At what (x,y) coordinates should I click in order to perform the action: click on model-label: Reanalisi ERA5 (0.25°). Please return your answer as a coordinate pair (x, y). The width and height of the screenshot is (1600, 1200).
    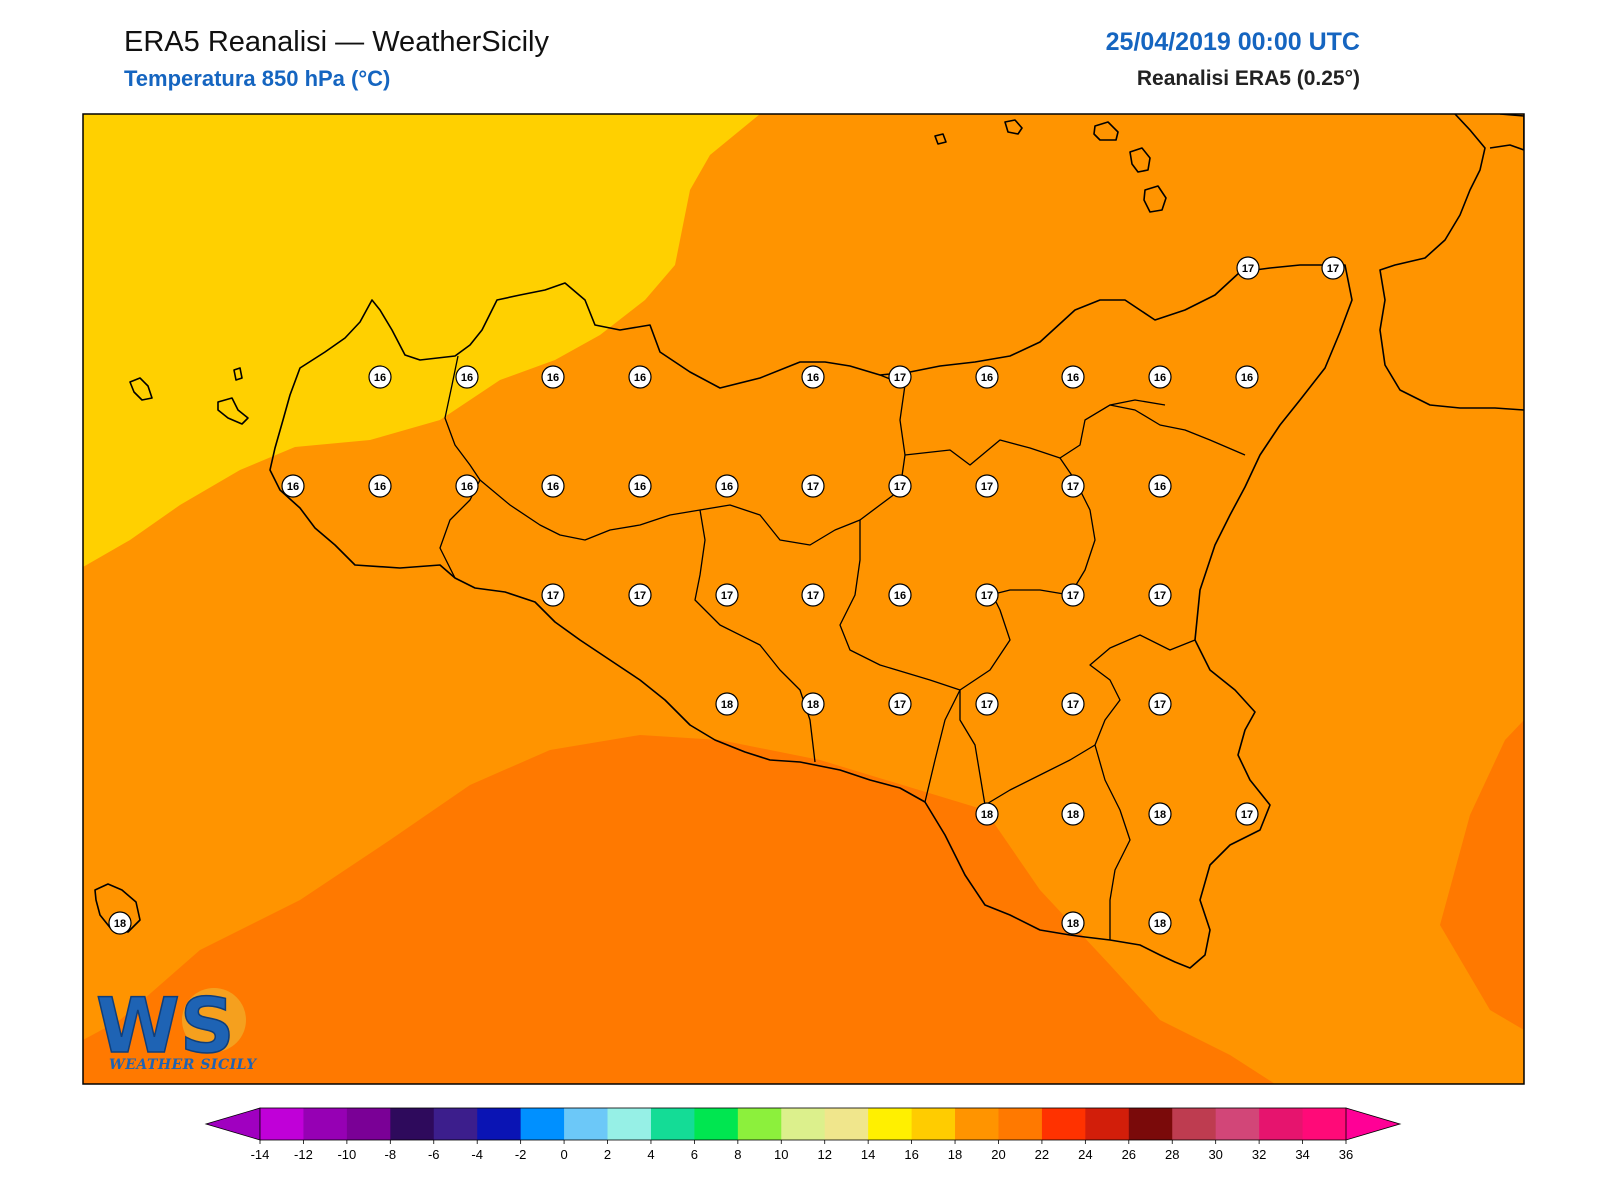
    Looking at the image, I should click on (1248, 78).